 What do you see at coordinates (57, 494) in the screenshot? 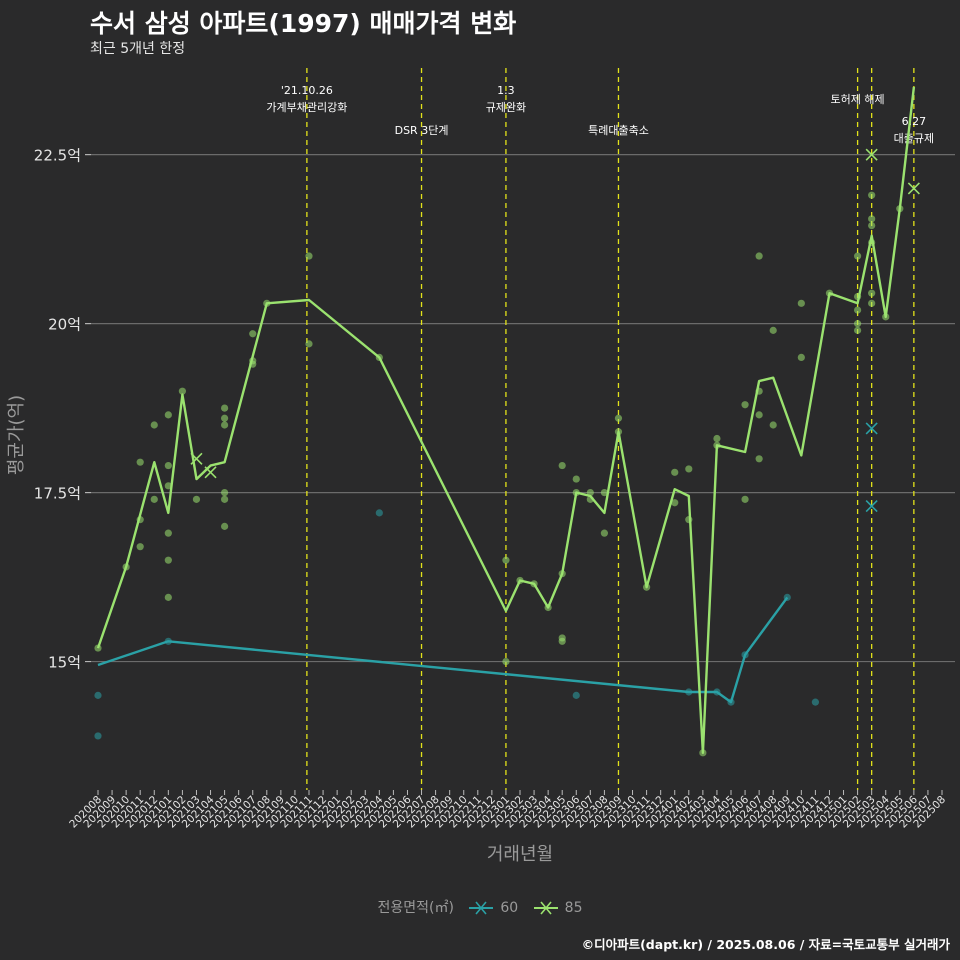
I see `y-tick-label: 17.5억` at bounding box center [57, 494].